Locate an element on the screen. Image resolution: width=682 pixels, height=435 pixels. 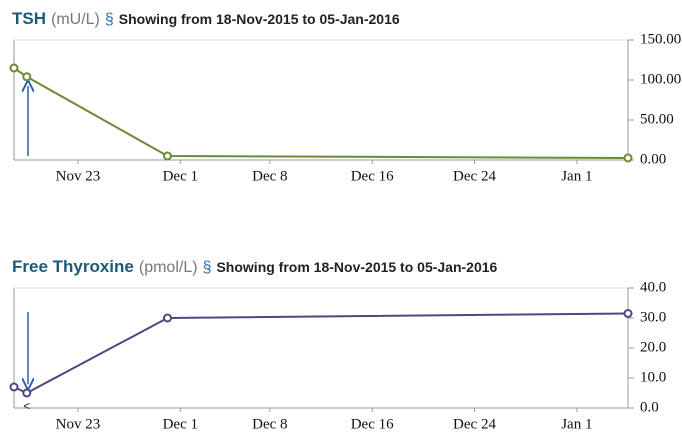
y-tick-label: 10.0 is located at coordinates (653, 377).